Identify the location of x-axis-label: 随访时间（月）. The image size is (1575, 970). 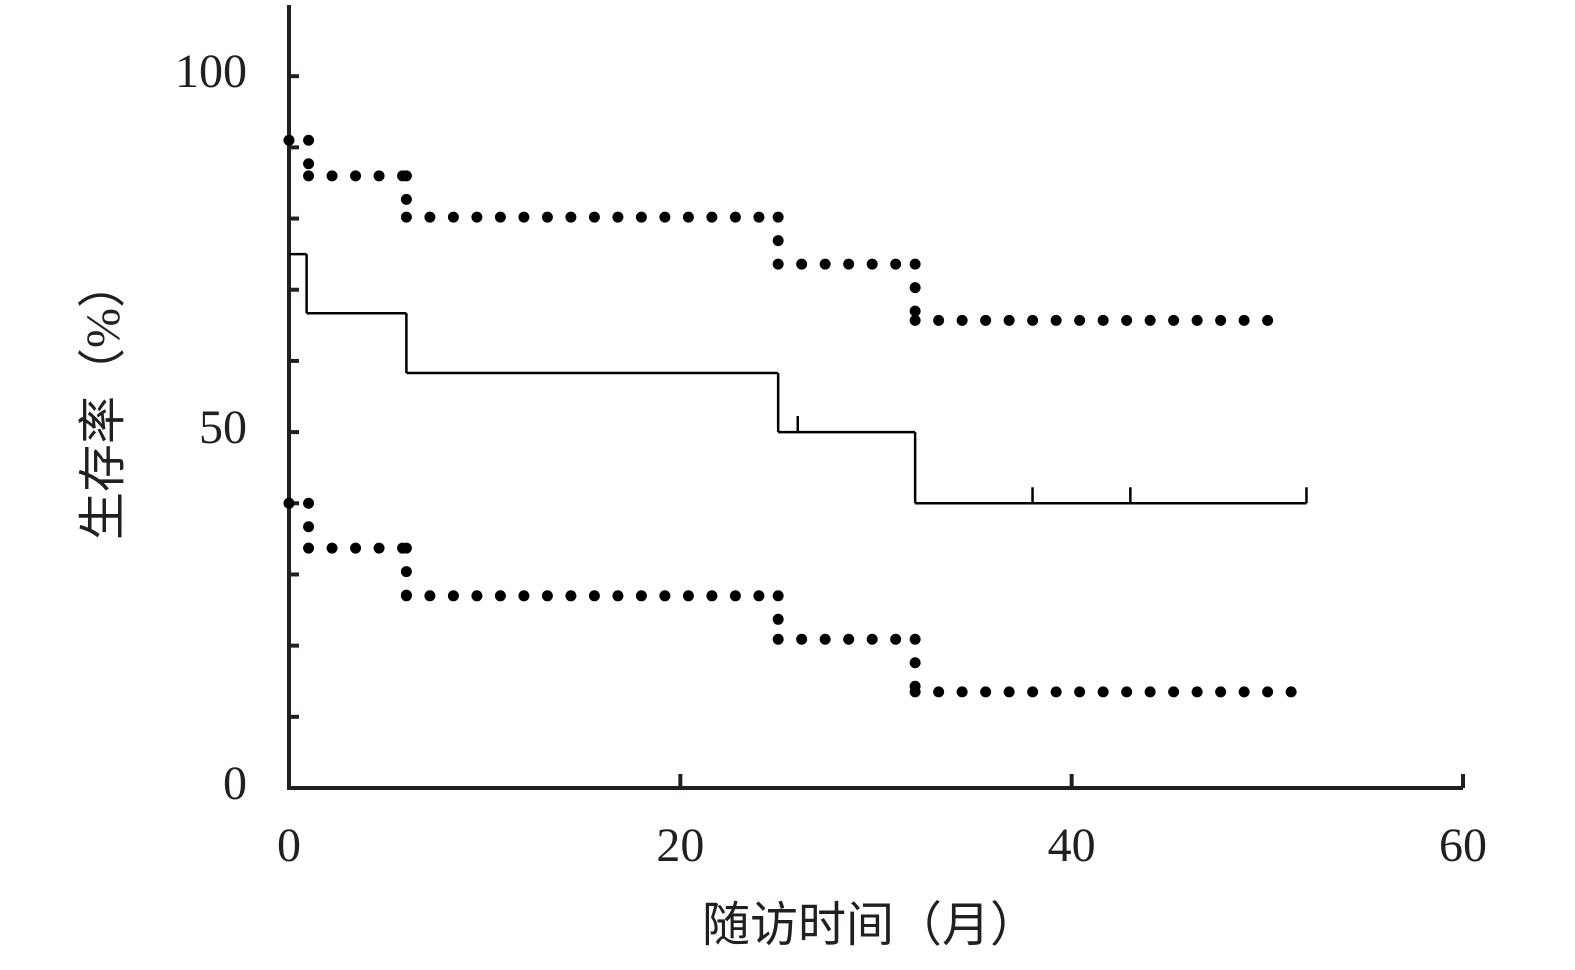
(870, 925).